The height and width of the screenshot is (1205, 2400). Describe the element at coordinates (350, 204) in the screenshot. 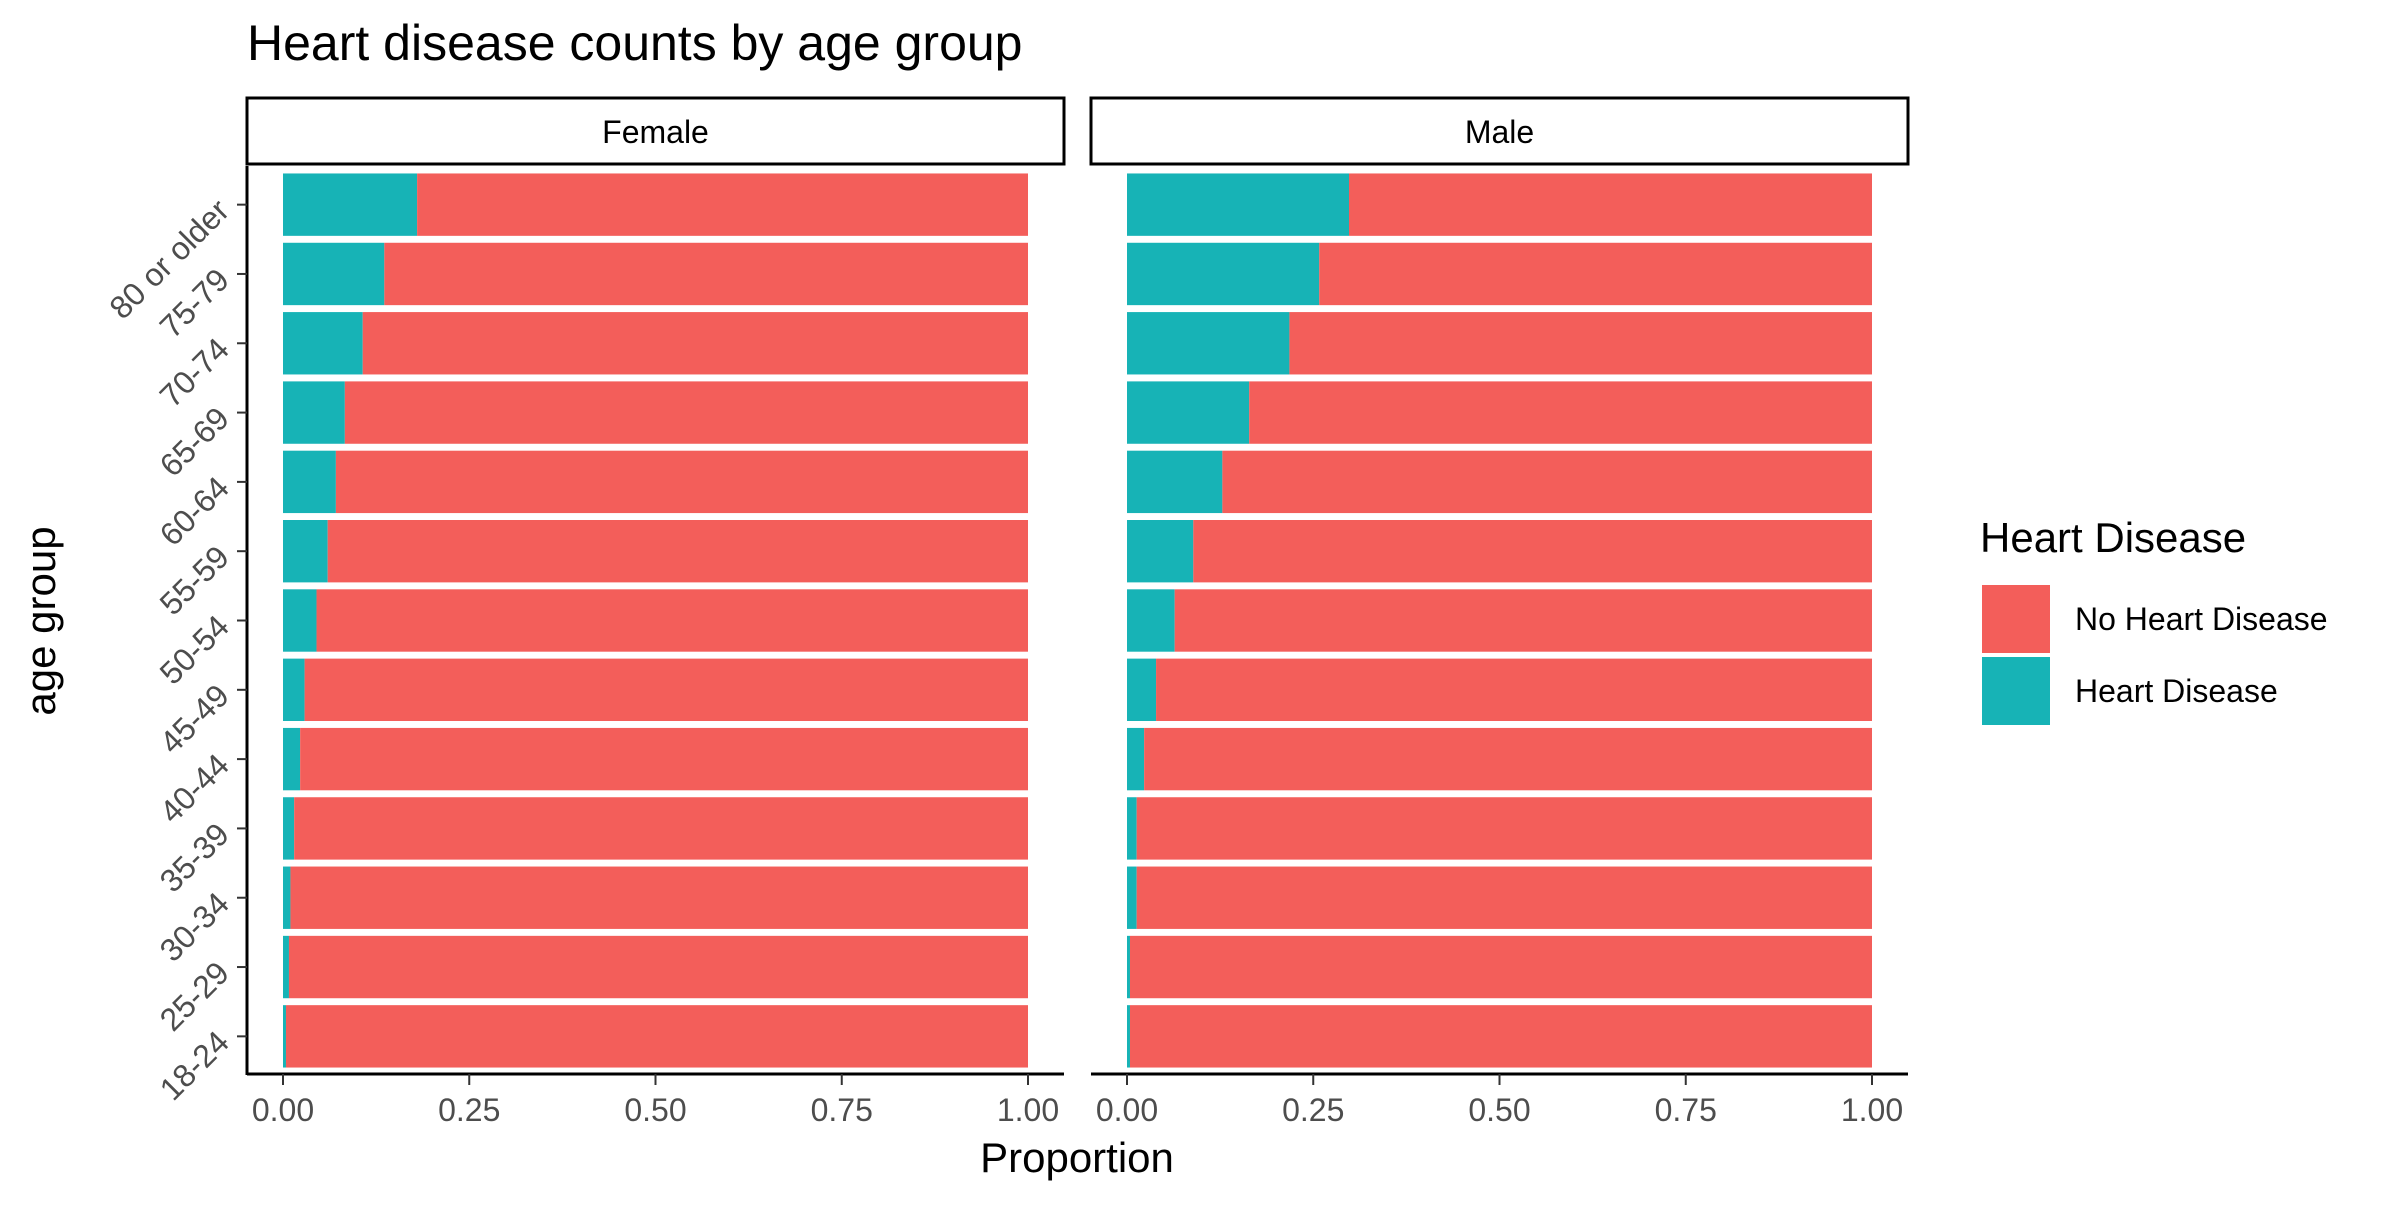

I see `bar-heart-disease-female-80-or-older` at that location.